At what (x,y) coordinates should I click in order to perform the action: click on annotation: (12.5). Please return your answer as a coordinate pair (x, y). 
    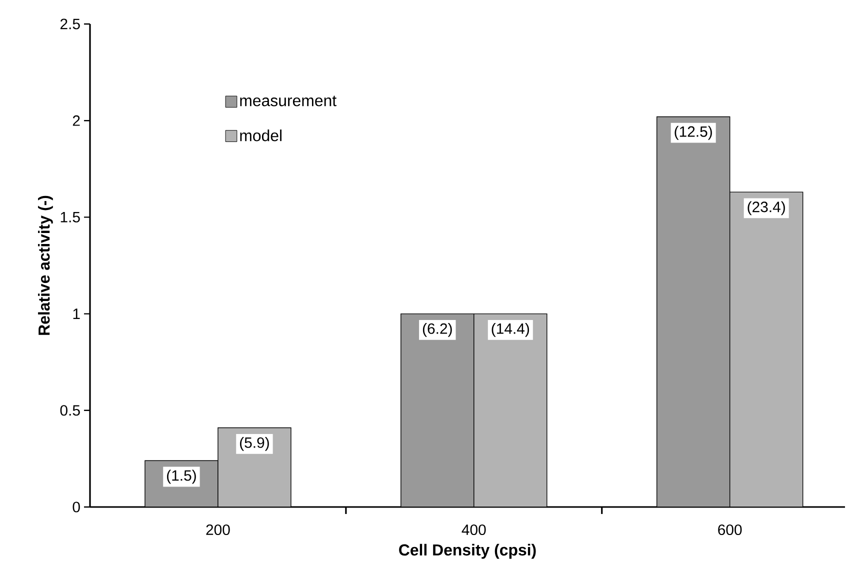
    Looking at the image, I should click on (693, 133).